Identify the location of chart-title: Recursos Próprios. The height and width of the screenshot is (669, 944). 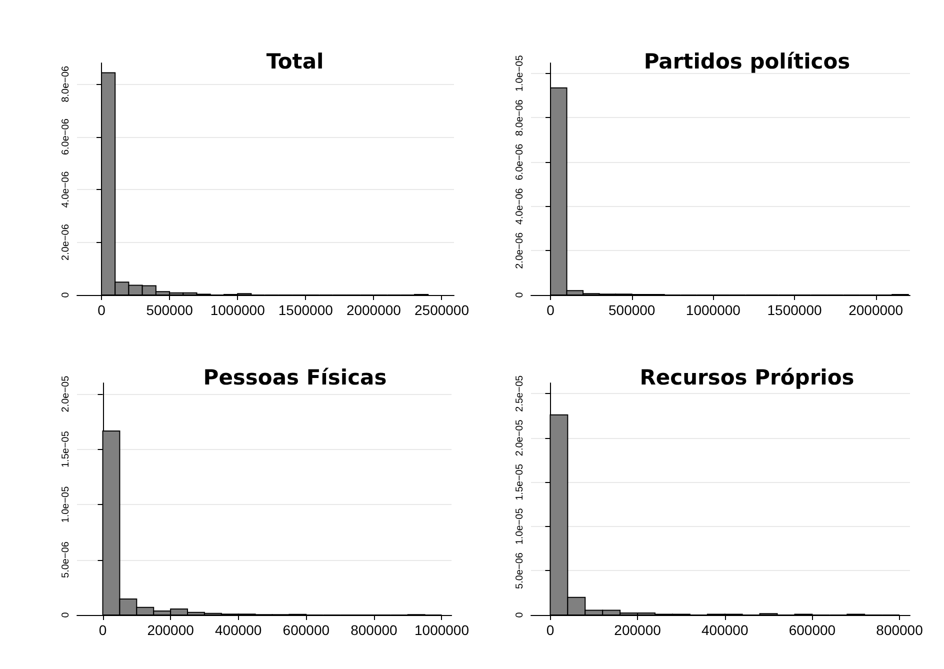
(747, 378).